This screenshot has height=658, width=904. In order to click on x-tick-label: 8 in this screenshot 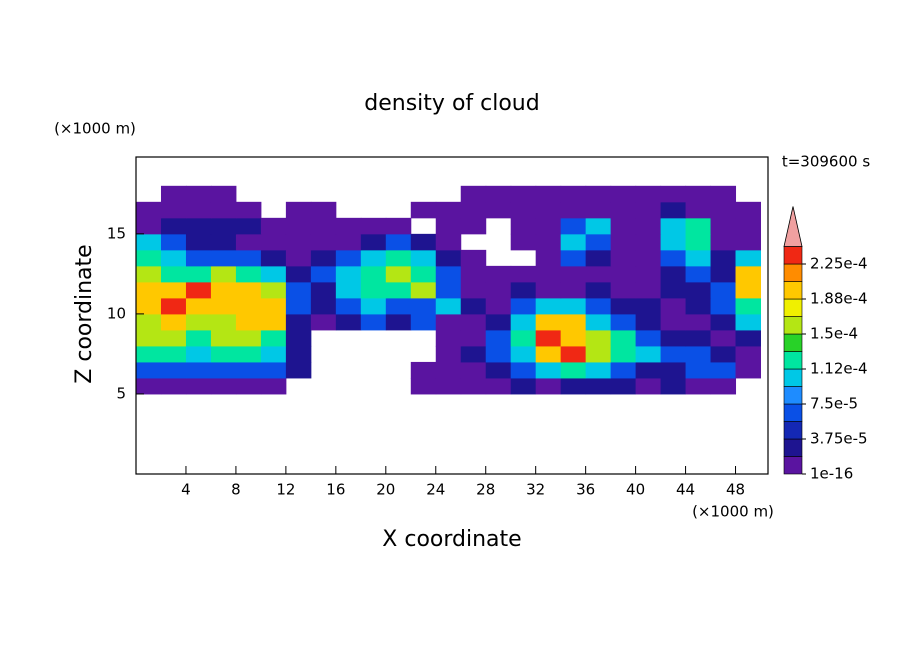, I will do `click(236, 490)`.